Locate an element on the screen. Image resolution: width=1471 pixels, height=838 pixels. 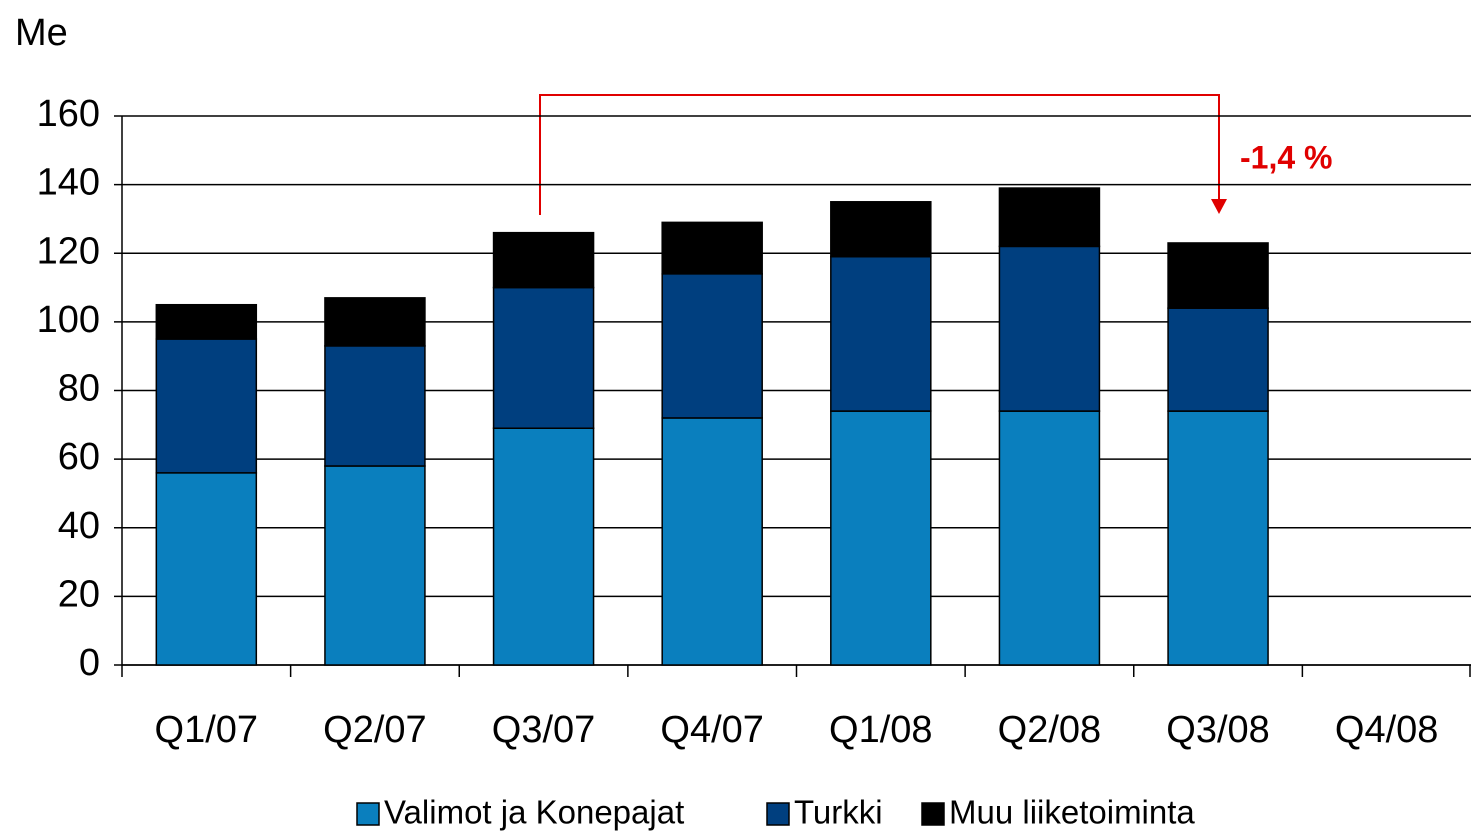
x-tick-label: Q4/08 is located at coordinates (1387, 730).